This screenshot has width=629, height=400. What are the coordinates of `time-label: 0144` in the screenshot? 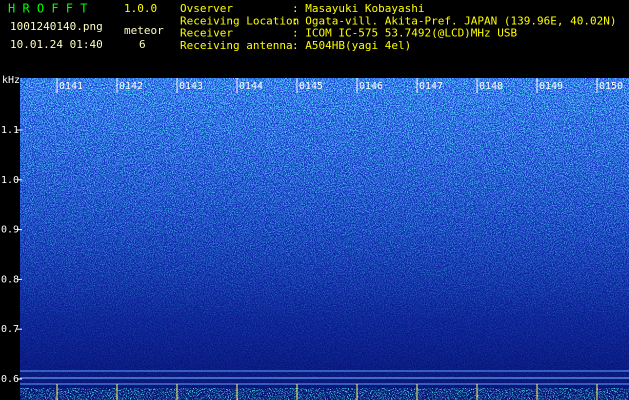 It's located at (251, 86).